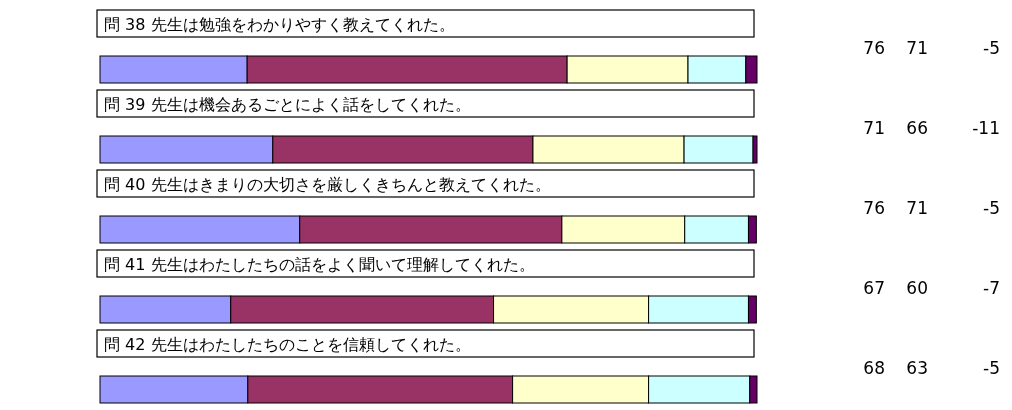 This screenshot has width=1012, height=410. Describe the element at coordinates (931, 128) in the screenshot. I see `text: 71 66 -11` at that location.